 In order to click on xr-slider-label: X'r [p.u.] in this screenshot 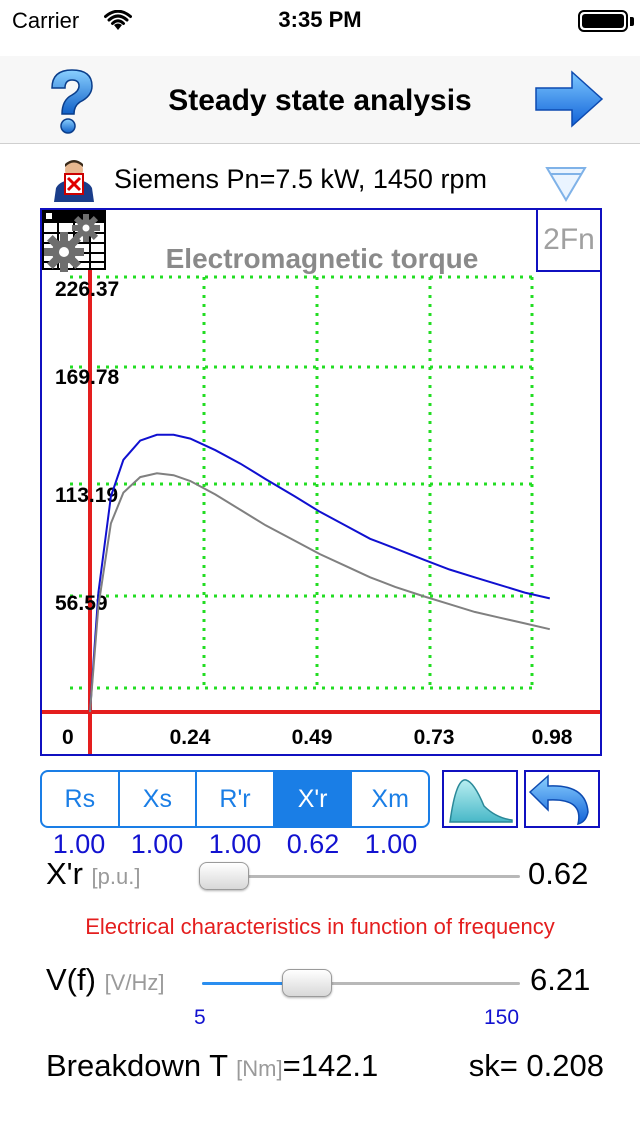, I will do `click(93, 874)`.